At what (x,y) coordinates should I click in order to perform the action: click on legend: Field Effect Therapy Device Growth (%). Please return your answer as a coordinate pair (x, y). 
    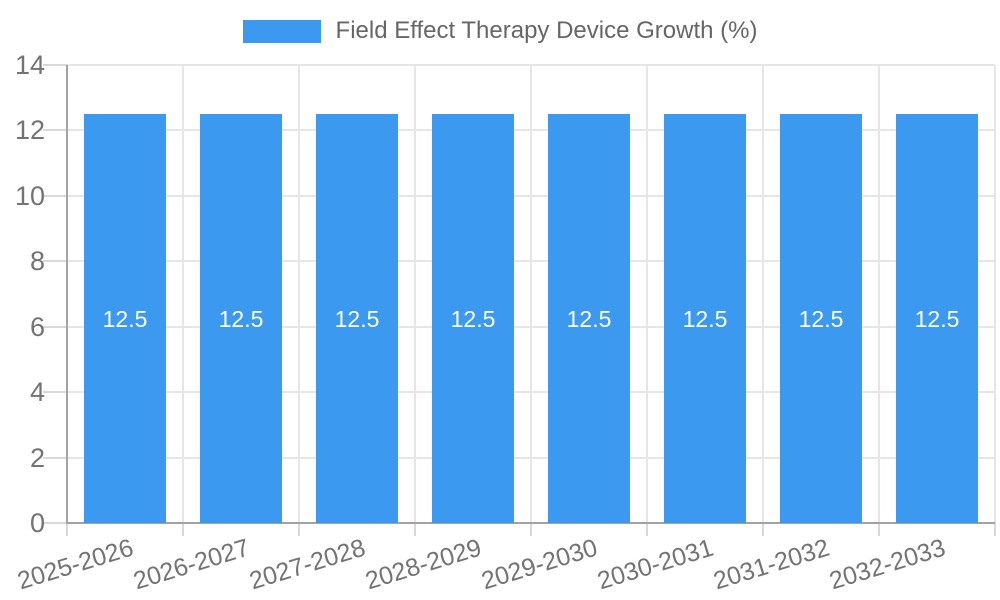
    Looking at the image, I should click on (500, 31).